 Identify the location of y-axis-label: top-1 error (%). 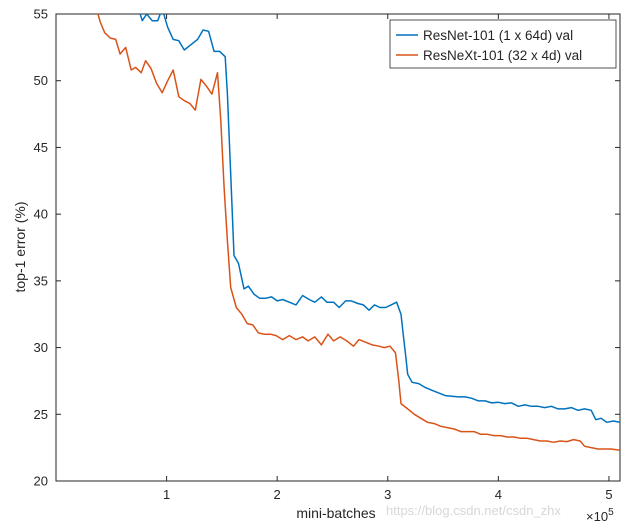
(20, 246).